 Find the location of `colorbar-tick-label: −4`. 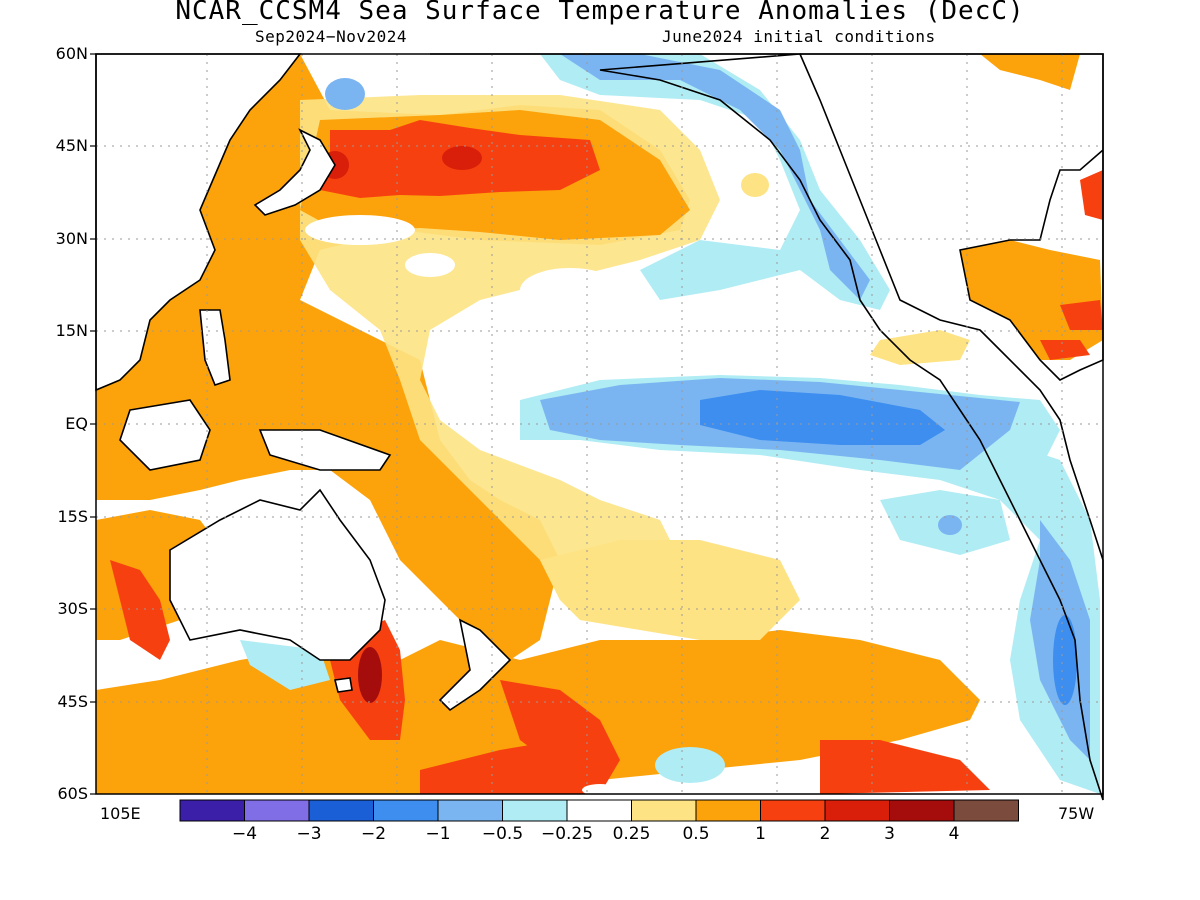

colorbar-tick-label: −4 is located at coordinates (244, 834).